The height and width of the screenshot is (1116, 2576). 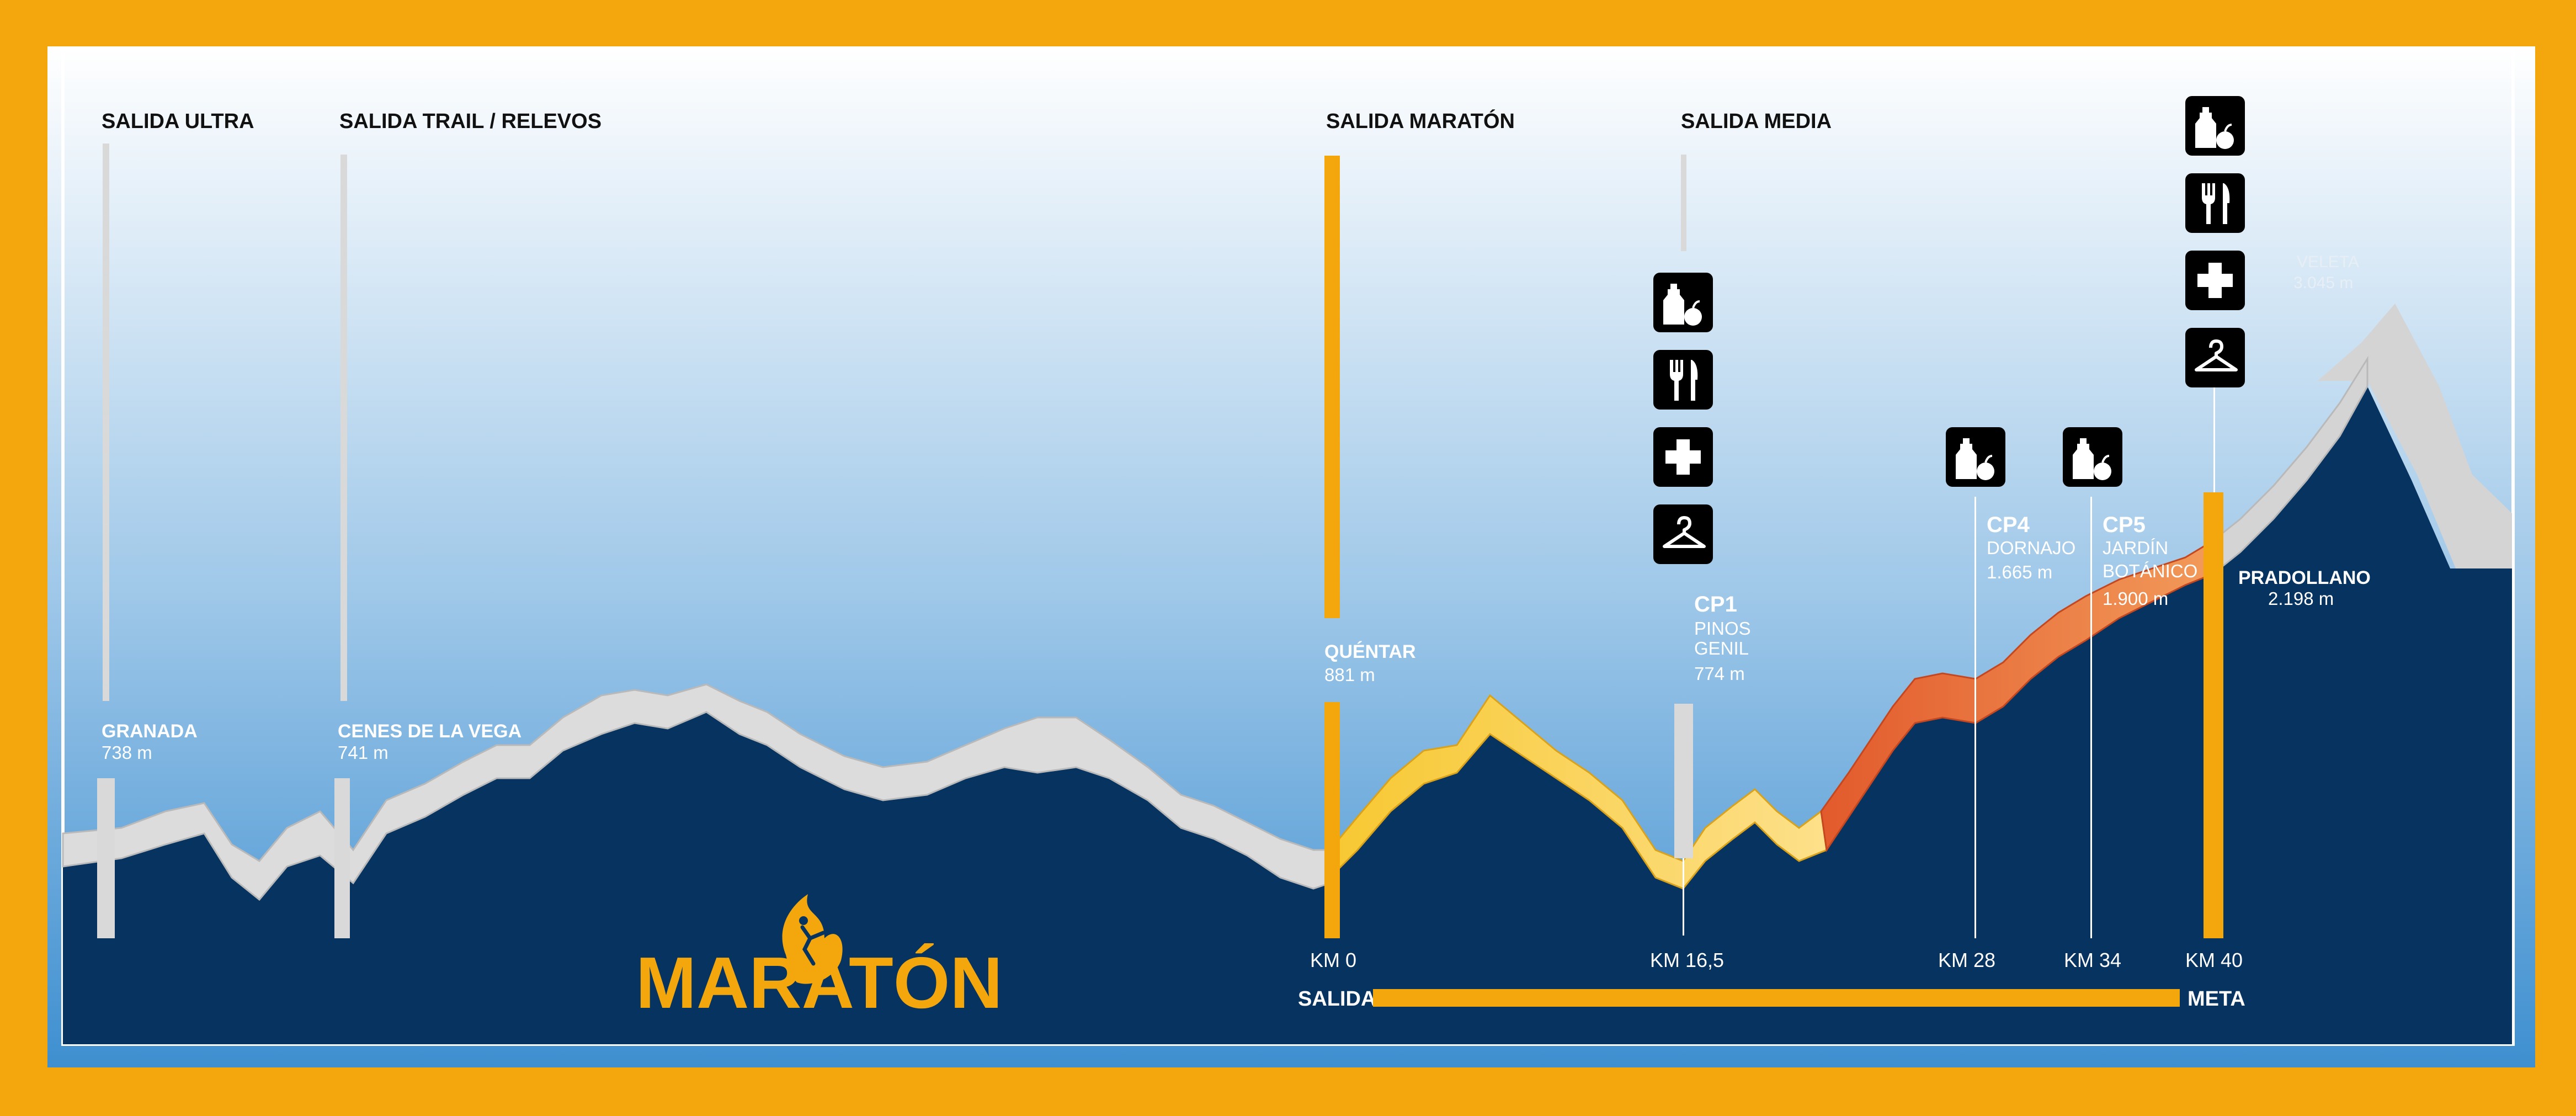 What do you see at coordinates (2215, 357) in the screenshot?
I see `finish-hanger-icon` at bounding box center [2215, 357].